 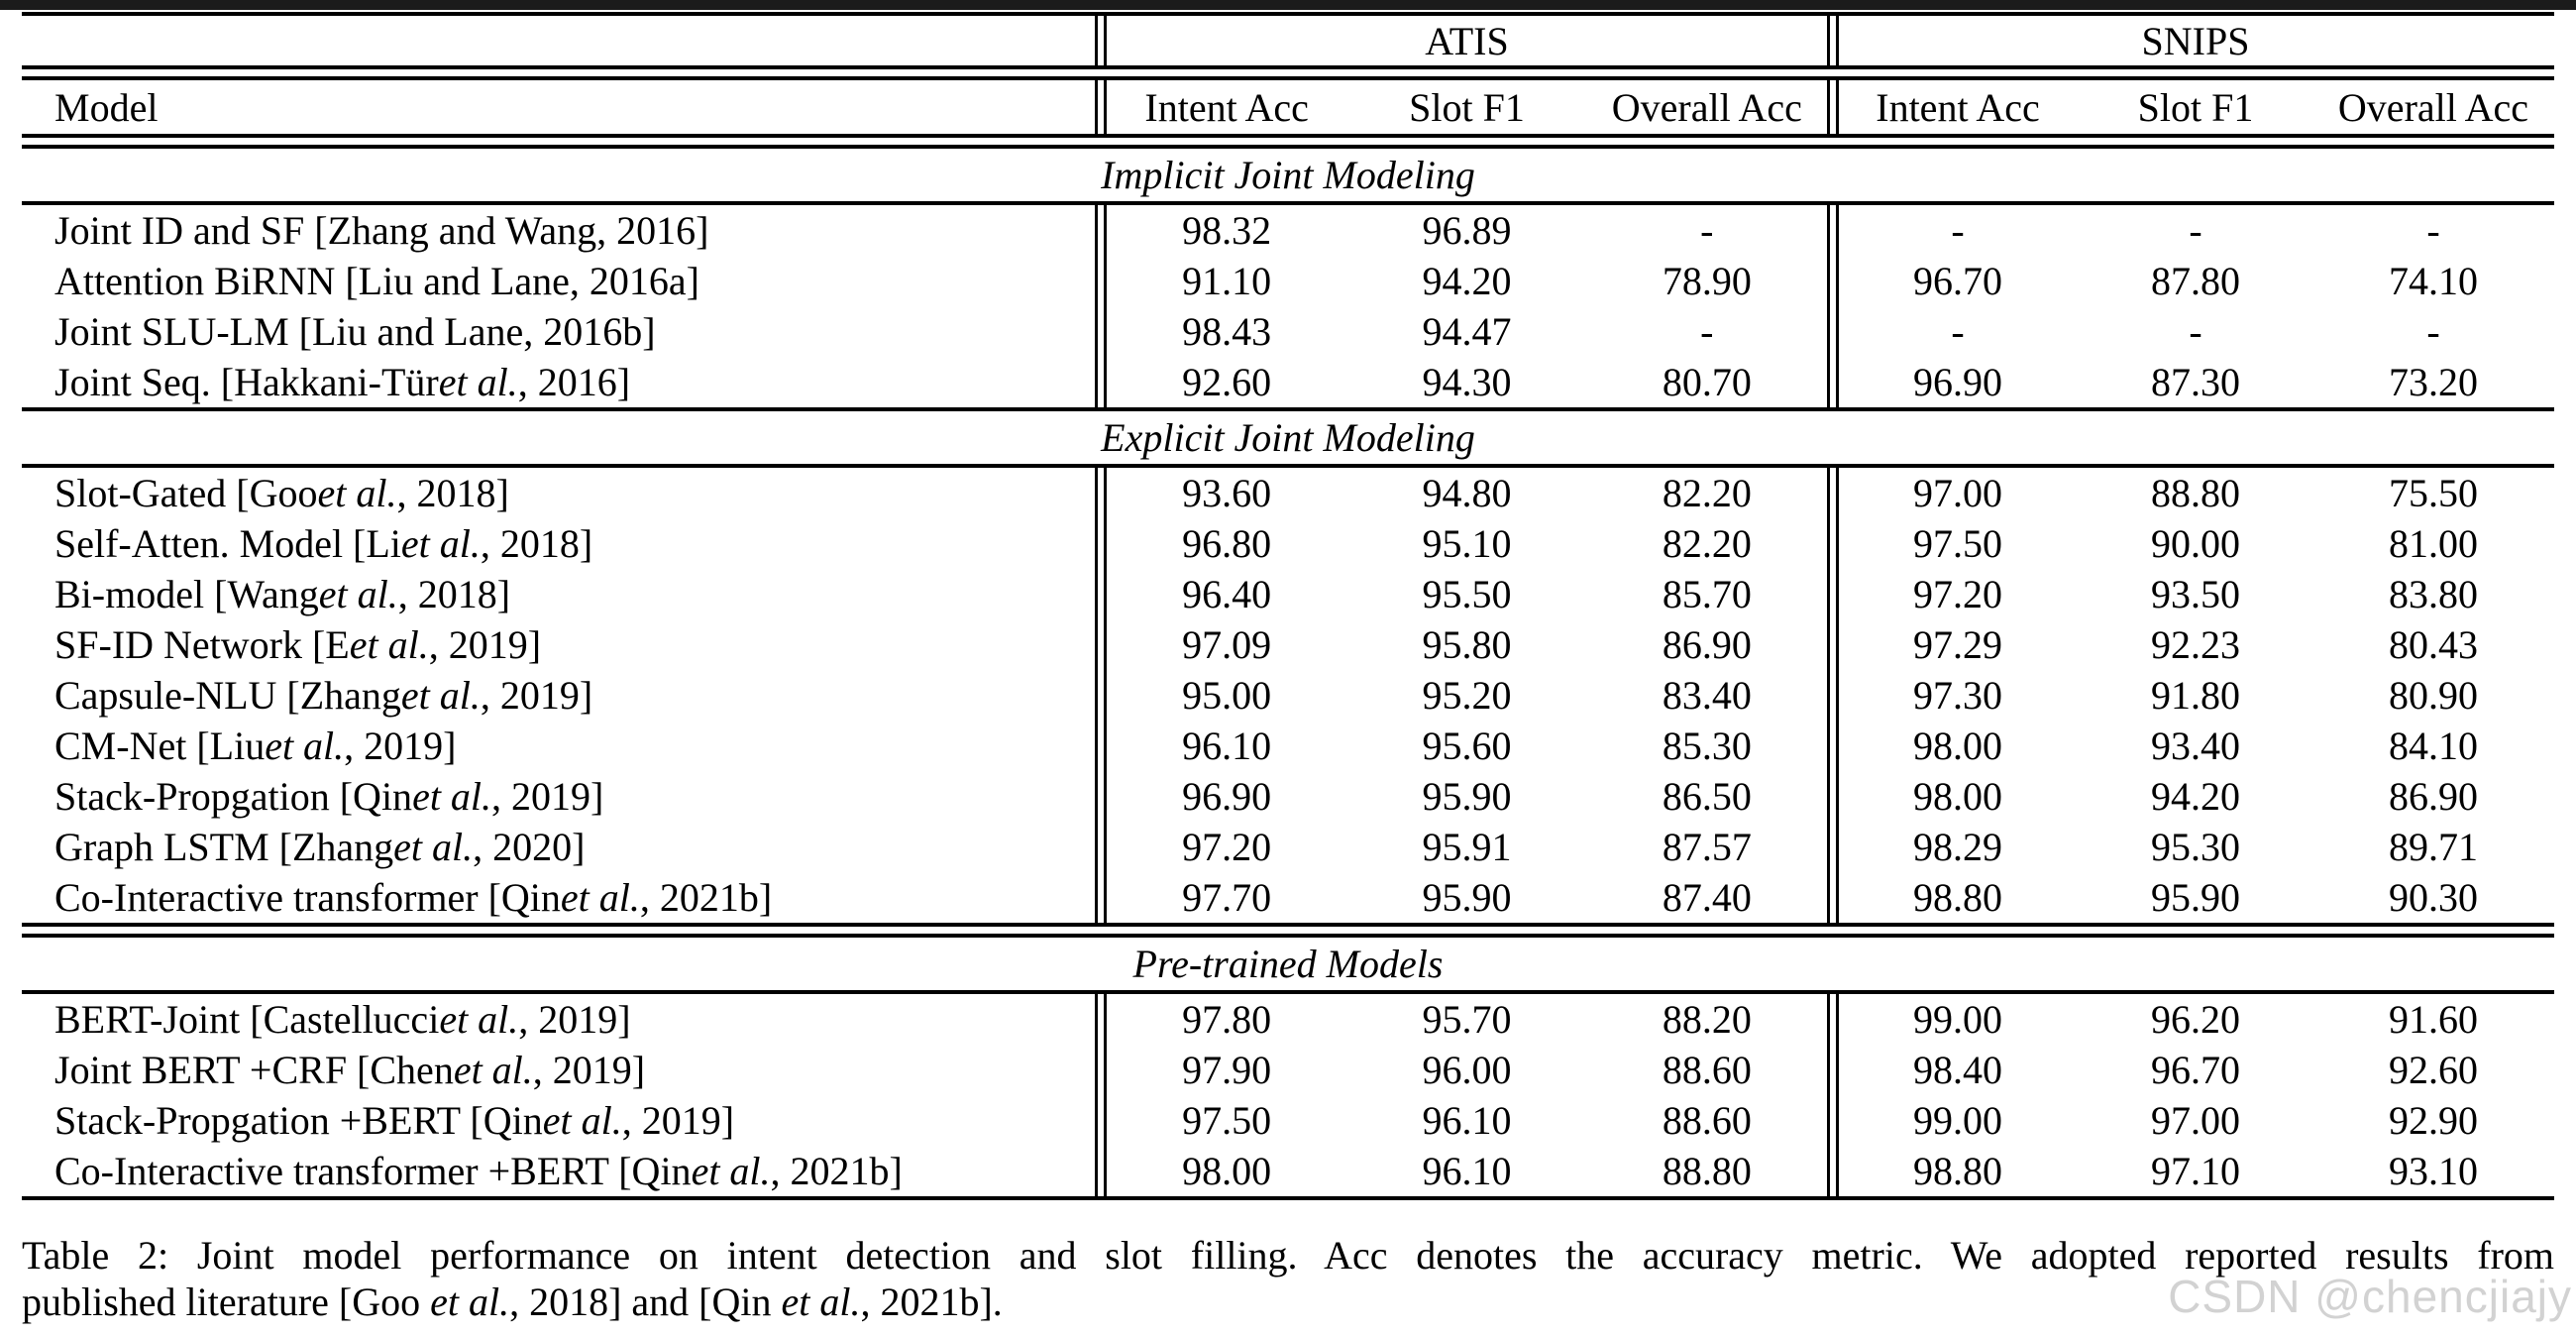 What do you see at coordinates (2195, 594) in the screenshot?
I see `value-cell: 93.50` at bounding box center [2195, 594].